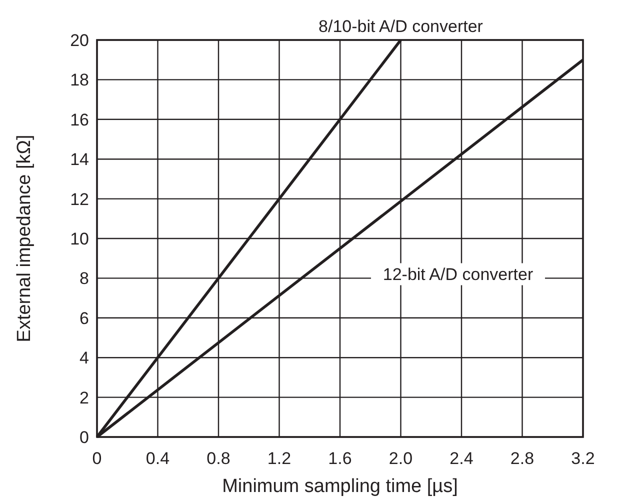  I want to click on y-tick-label: 2, so click(84, 398).